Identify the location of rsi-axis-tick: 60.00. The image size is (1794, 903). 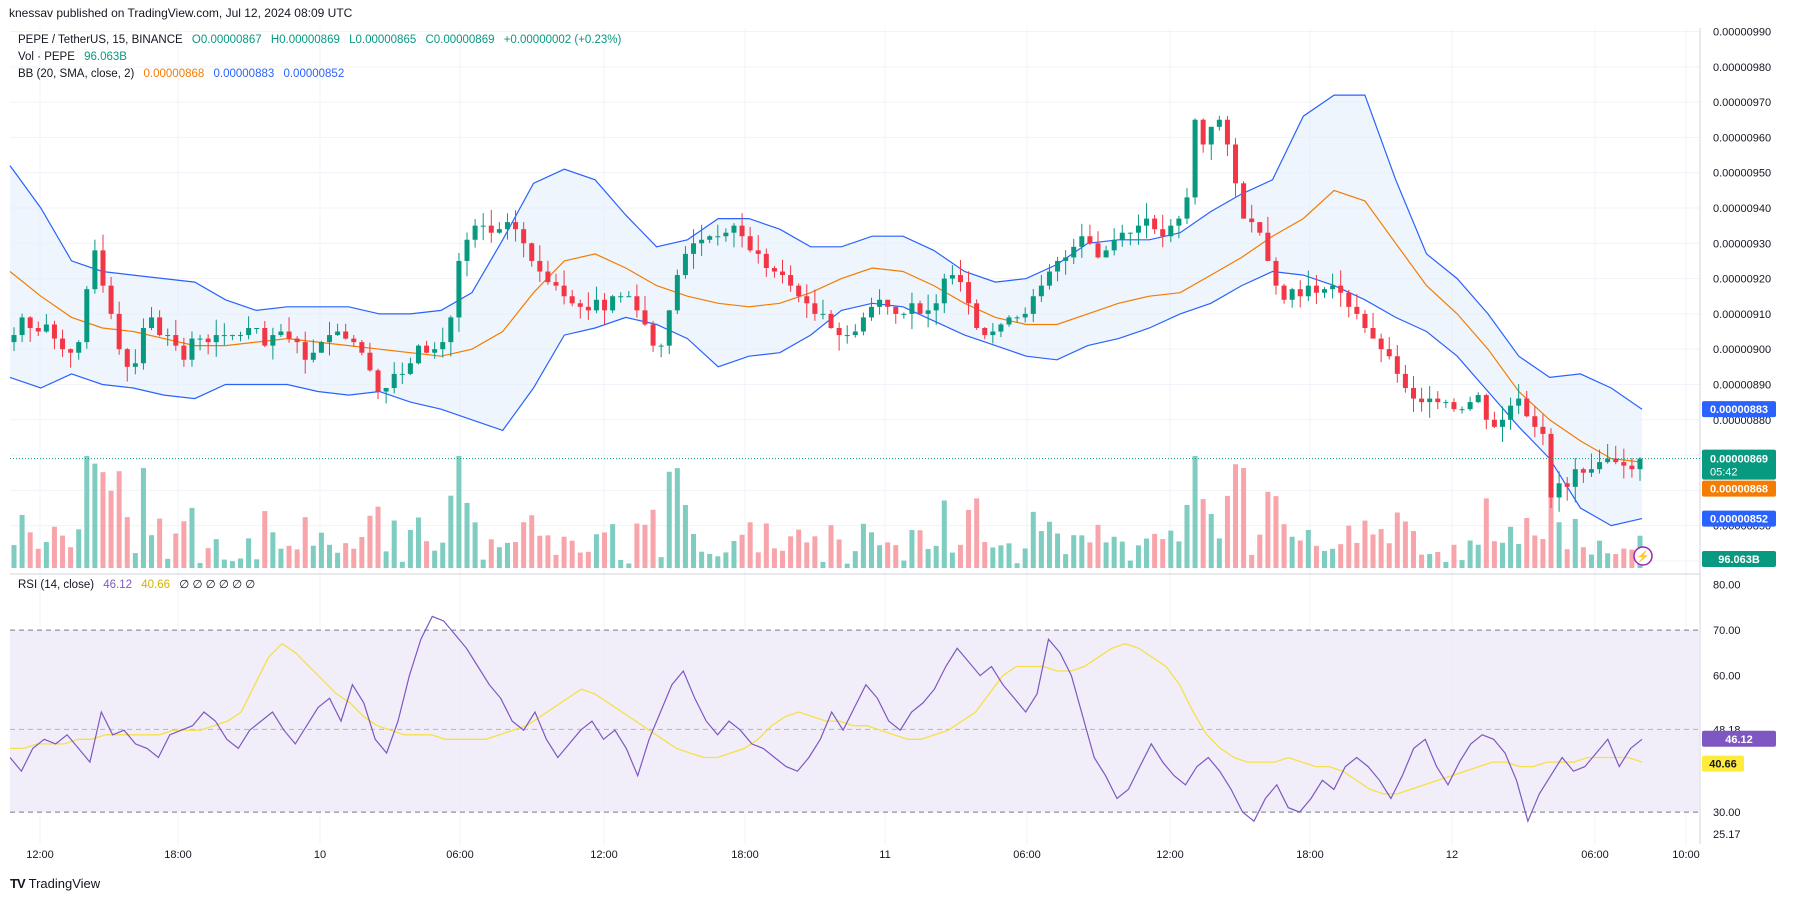
(1727, 677).